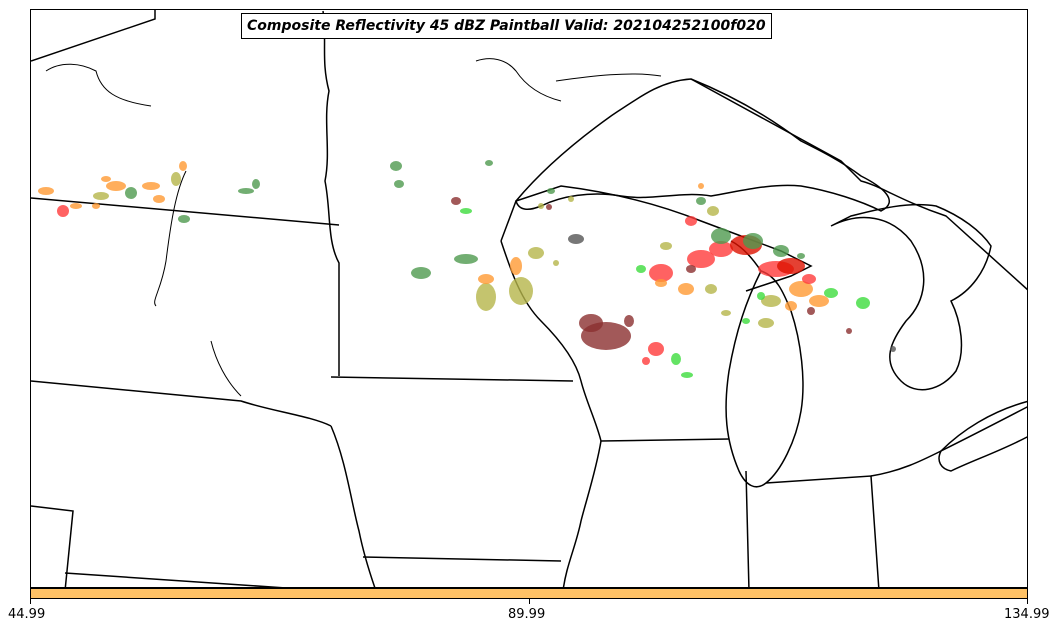 Image resolution: width=1062 pixels, height=633 pixels. Describe the element at coordinates (1027, 614) in the screenshot. I see `colorbar-tick-label-2: 134.99` at that location.